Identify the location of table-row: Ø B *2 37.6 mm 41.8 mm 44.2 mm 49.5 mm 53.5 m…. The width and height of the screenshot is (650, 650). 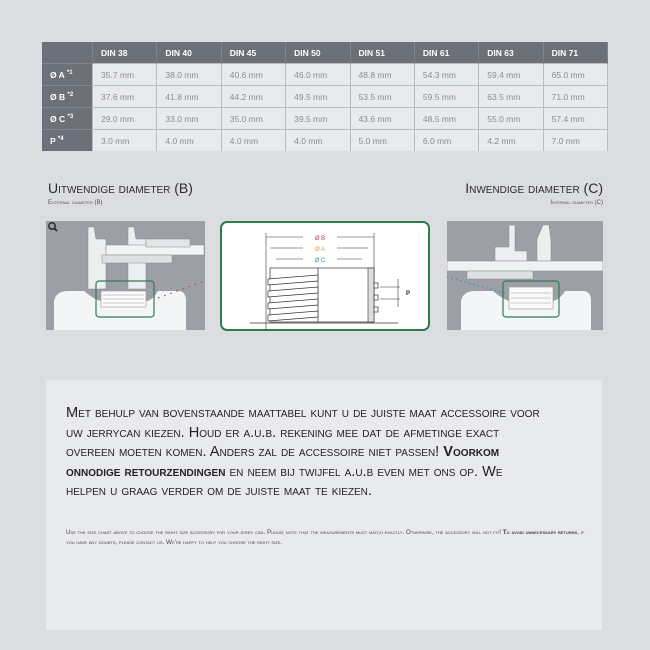
(325, 96).